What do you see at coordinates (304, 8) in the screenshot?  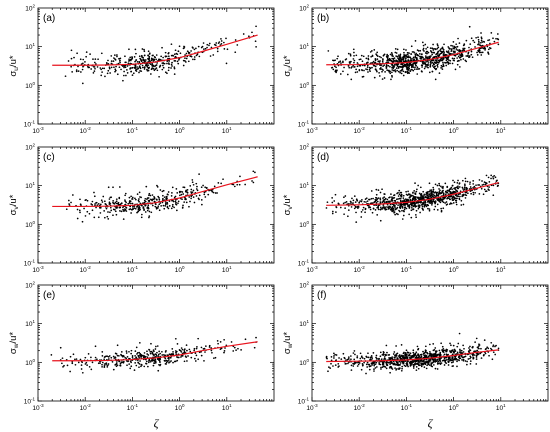 I see `y-tick-label: 10²` at bounding box center [304, 8].